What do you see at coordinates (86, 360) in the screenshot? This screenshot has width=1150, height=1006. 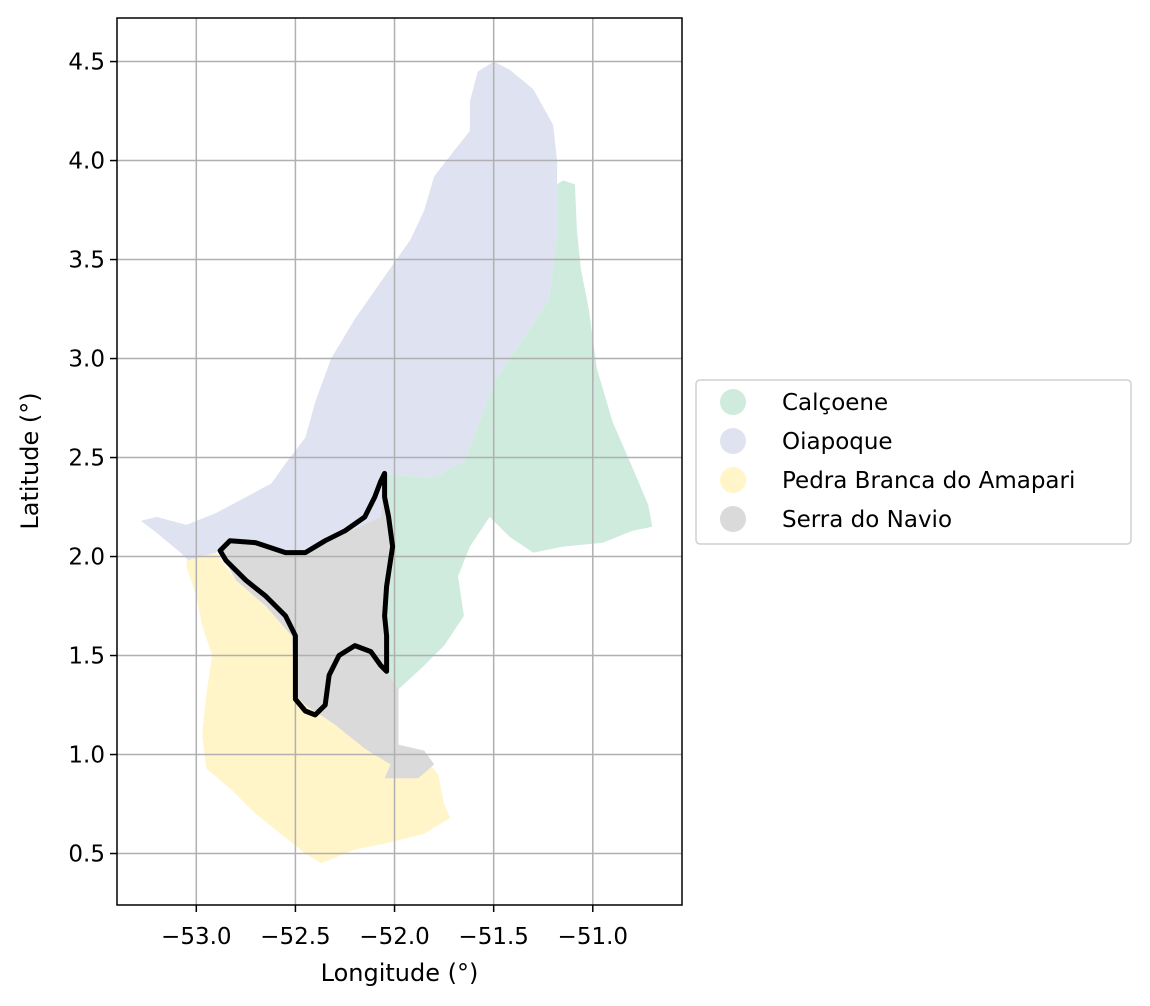 I see `y-tick-label: 3.0` at bounding box center [86, 360].